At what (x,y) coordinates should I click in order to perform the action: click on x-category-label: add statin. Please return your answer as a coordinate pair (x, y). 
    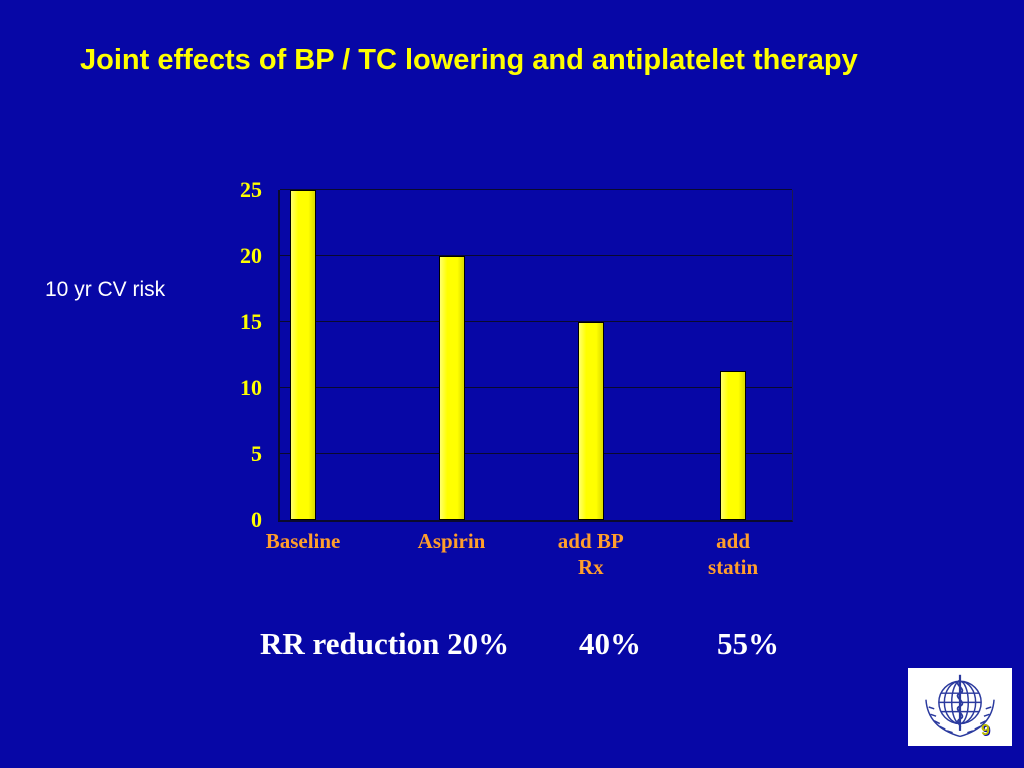
    Looking at the image, I should click on (733, 554).